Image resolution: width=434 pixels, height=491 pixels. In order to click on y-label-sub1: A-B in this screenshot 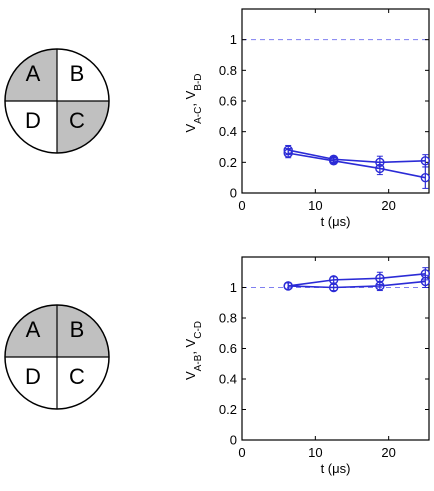, I will do `click(198, 362)`.